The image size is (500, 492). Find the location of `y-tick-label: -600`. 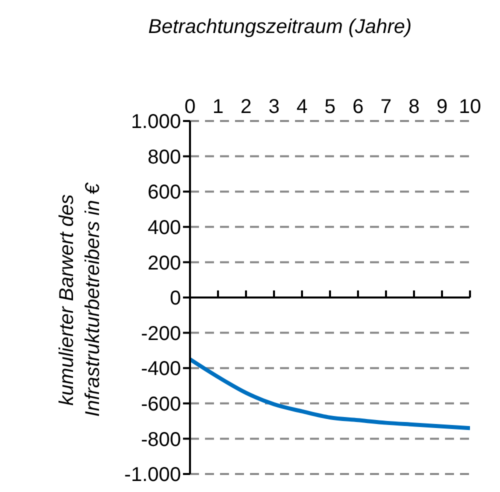

y-tick-label: -600 is located at coordinates (160, 405).